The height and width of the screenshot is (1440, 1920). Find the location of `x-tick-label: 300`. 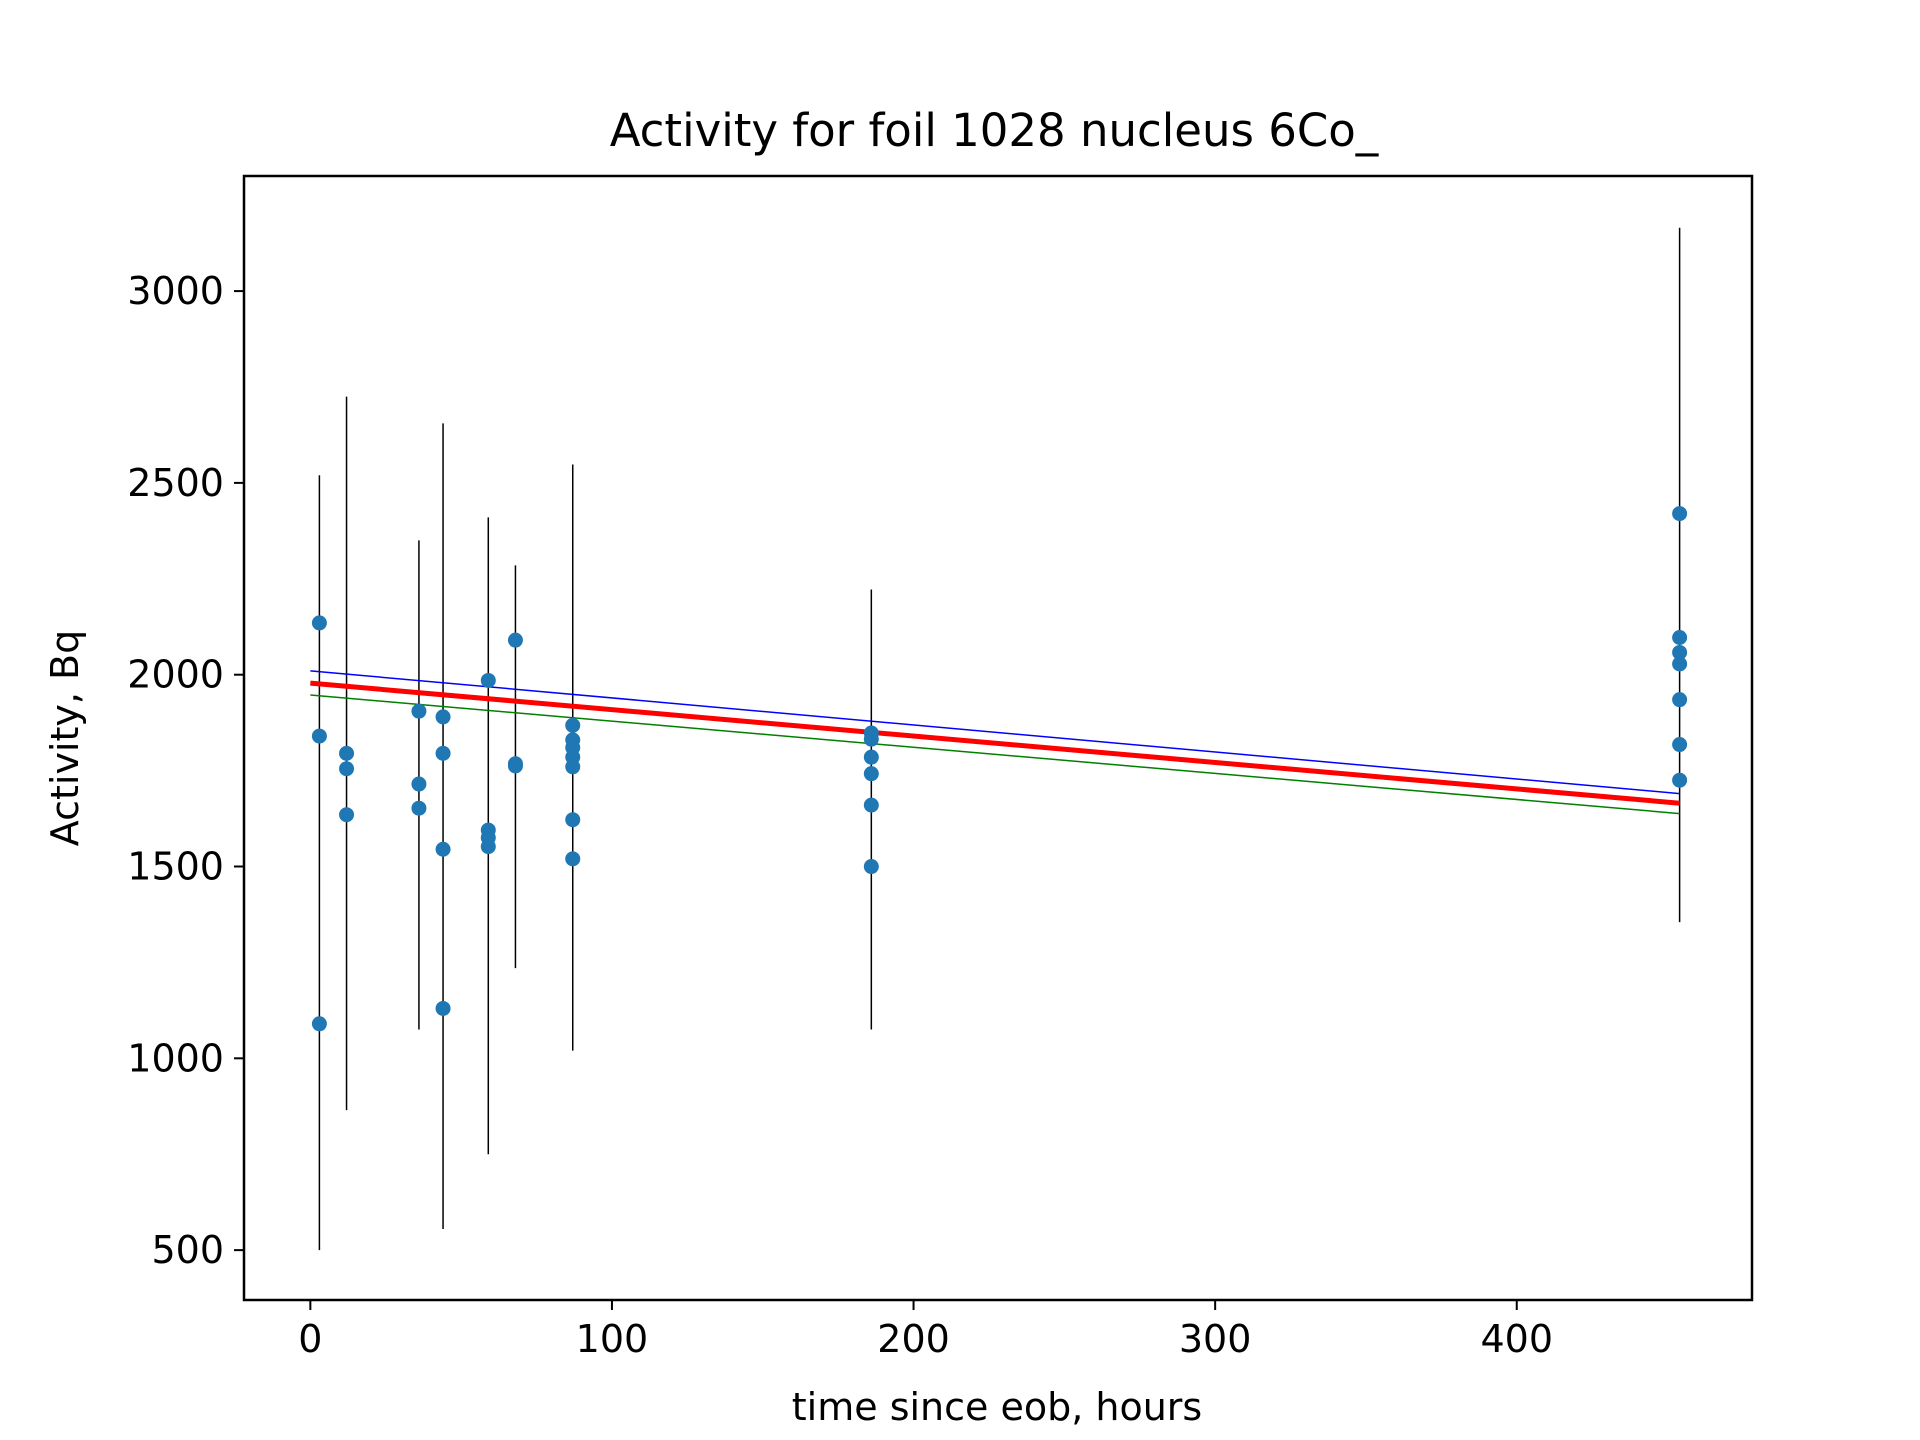

x-tick-label: 300 is located at coordinates (1215, 1339).